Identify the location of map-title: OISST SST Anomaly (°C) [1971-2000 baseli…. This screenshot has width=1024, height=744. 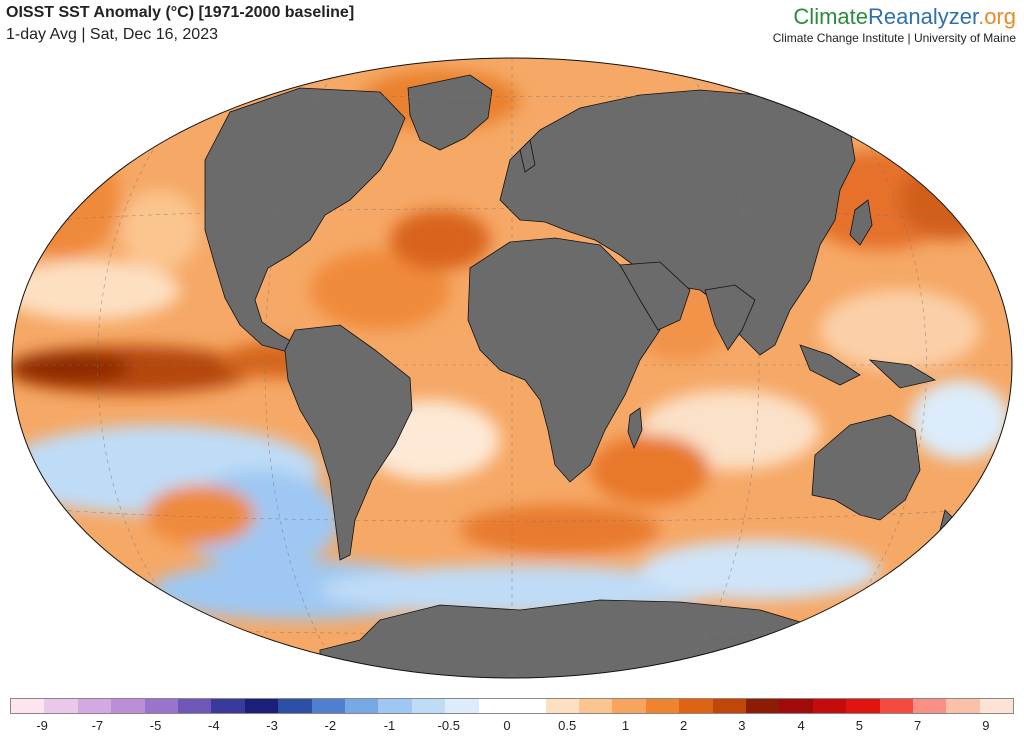
(180, 12).